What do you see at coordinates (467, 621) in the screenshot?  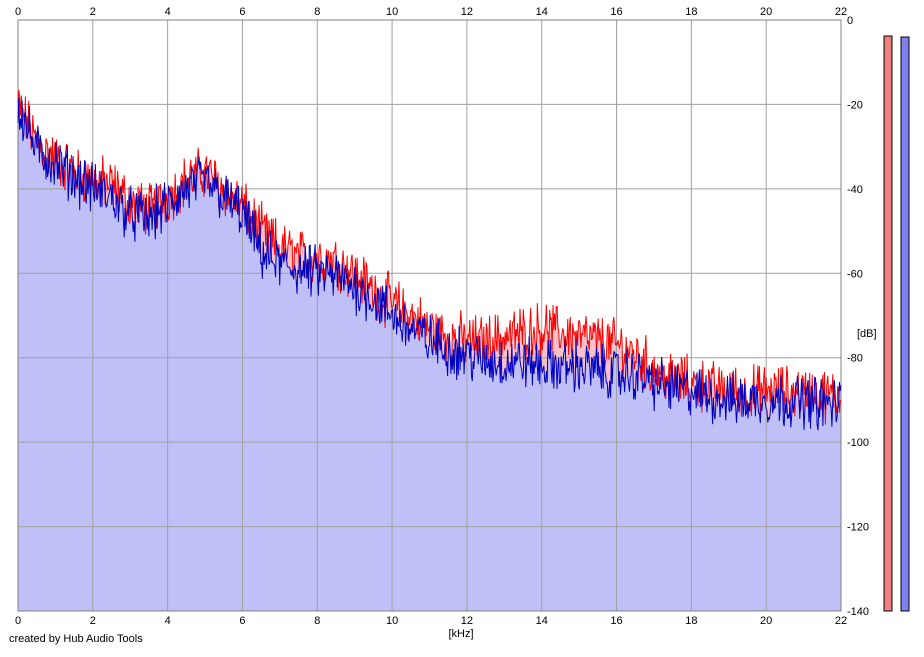 I see `x-tick-label-bottom: 12` at bounding box center [467, 621].